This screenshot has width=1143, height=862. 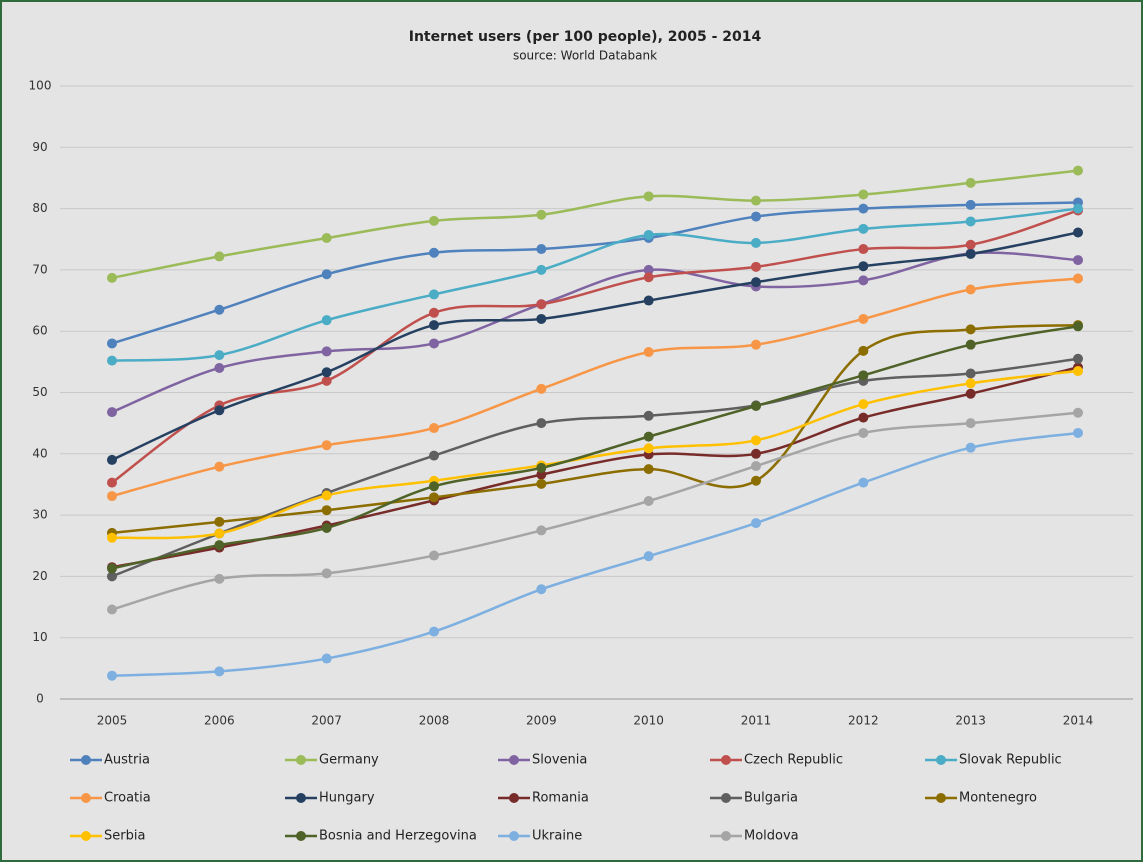 What do you see at coordinates (560, 798) in the screenshot?
I see `legend-label: Romania` at bounding box center [560, 798].